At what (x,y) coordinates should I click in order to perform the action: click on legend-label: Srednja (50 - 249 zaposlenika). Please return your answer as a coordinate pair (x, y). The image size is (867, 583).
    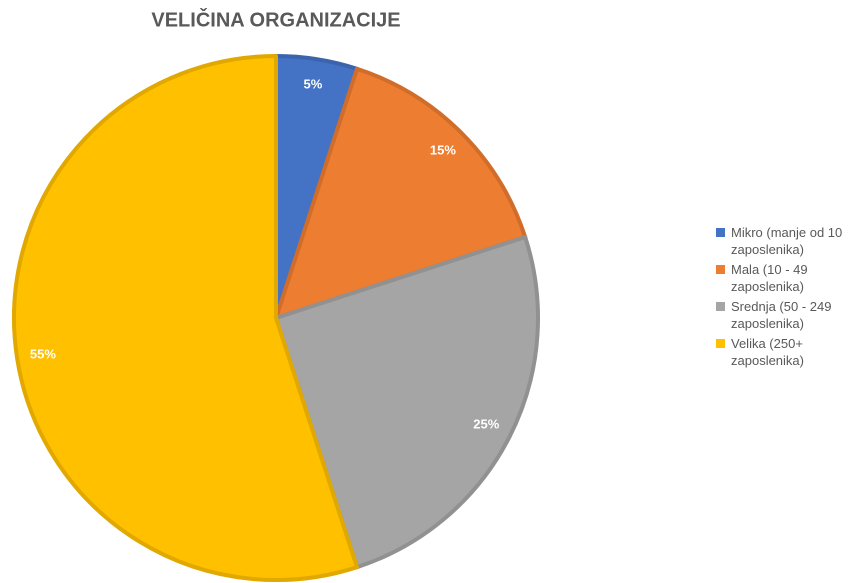
    Looking at the image, I should click on (781, 315).